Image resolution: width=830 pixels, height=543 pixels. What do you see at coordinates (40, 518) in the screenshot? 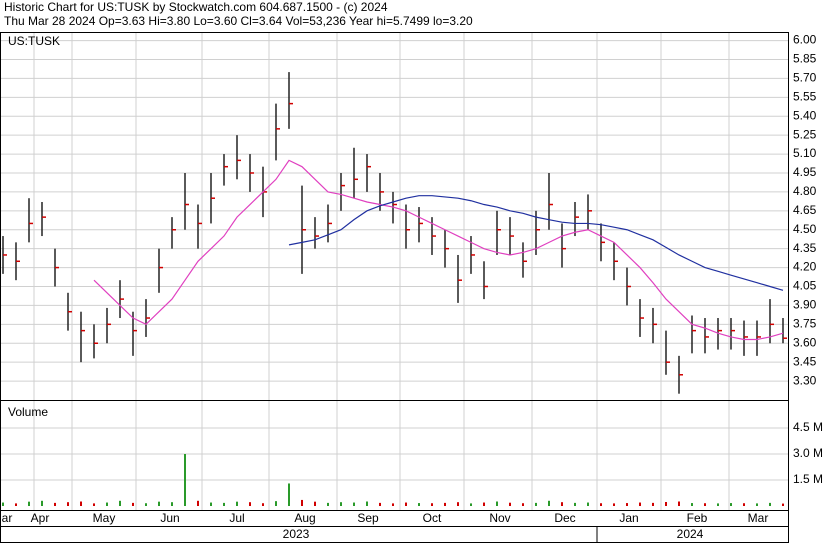
I see `x-tick-label: Apr` at bounding box center [40, 518].